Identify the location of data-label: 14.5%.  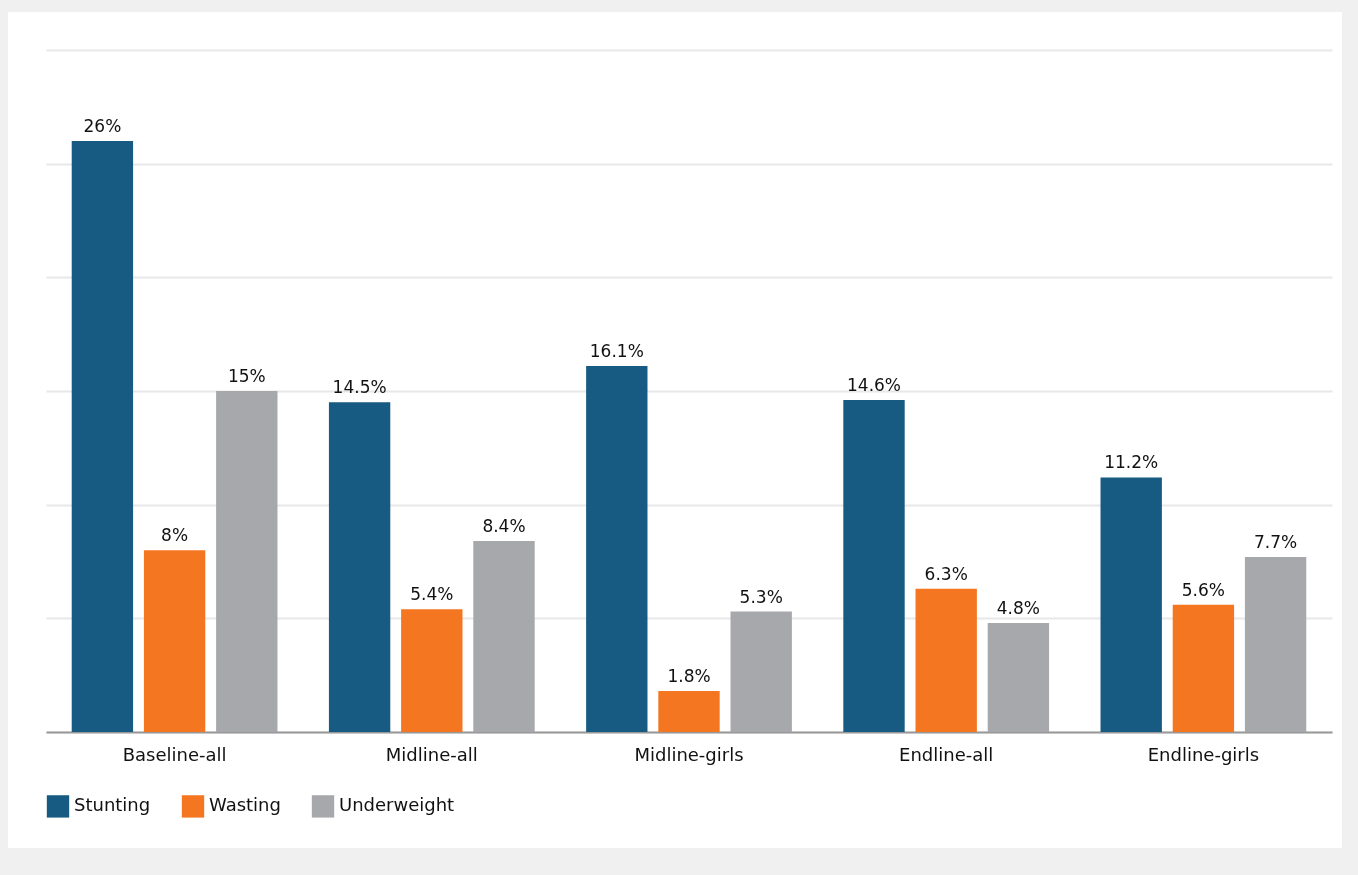
(359, 387).